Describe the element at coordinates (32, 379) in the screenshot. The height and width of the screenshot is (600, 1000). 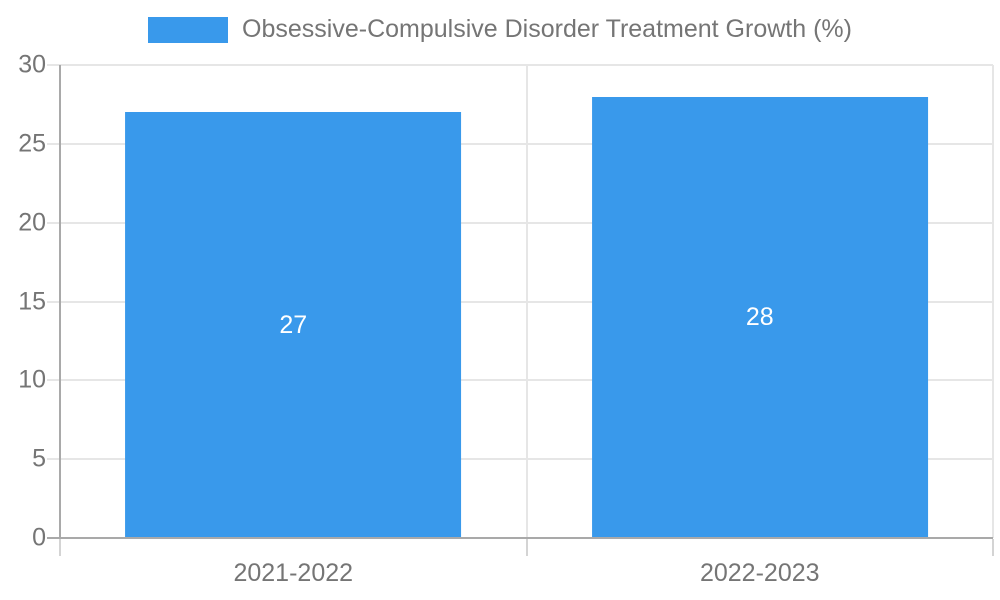
I see `y-tick-label: 10` at that location.